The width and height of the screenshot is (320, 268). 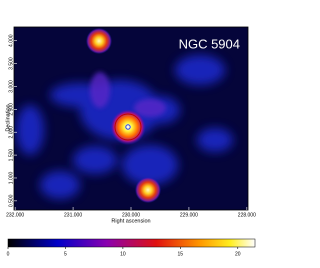 What do you see at coordinates (181, 254) in the screenshot?
I see `colorbar-tick-label: 15` at bounding box center [181, 254].